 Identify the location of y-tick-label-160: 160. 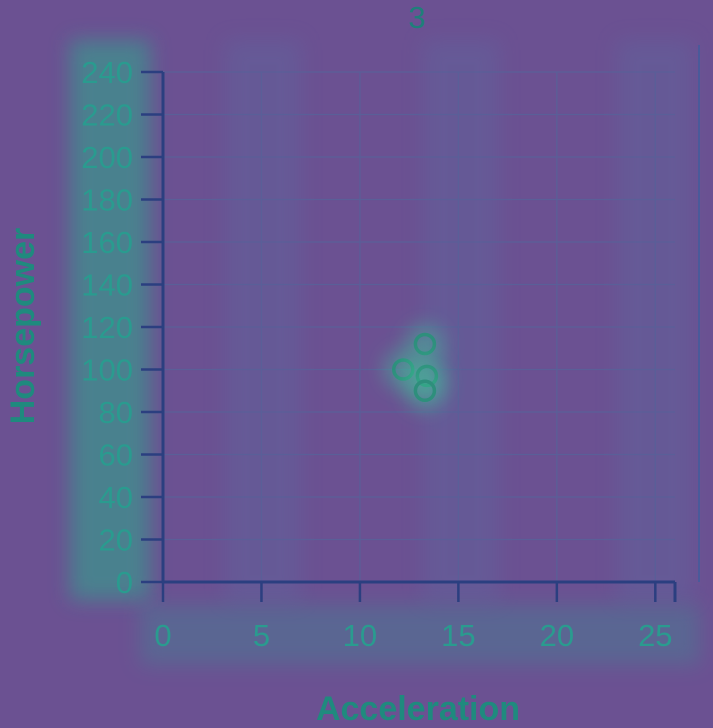
(107, 242).